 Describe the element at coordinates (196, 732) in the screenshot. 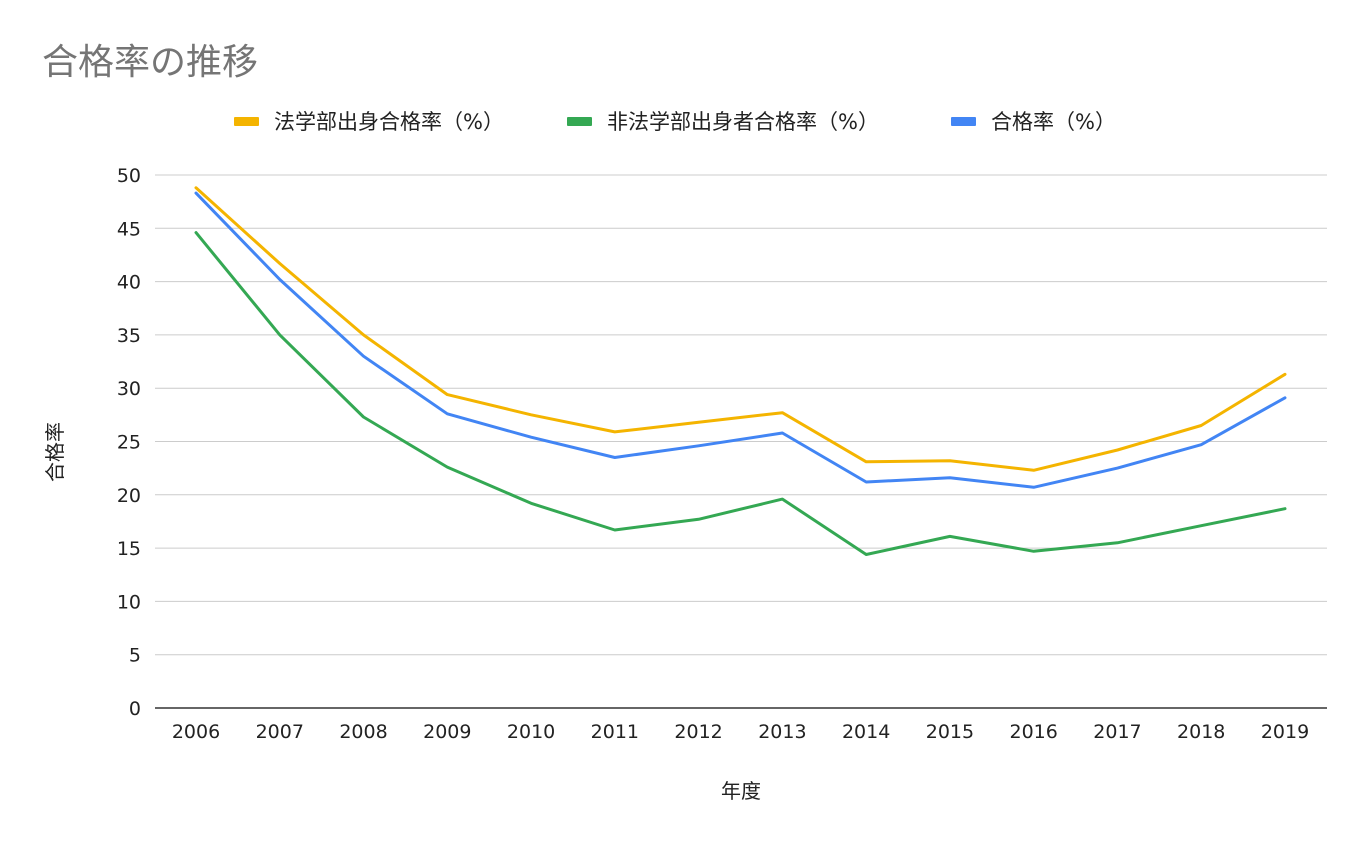

I see `x-tick-label: 2006` at that location.